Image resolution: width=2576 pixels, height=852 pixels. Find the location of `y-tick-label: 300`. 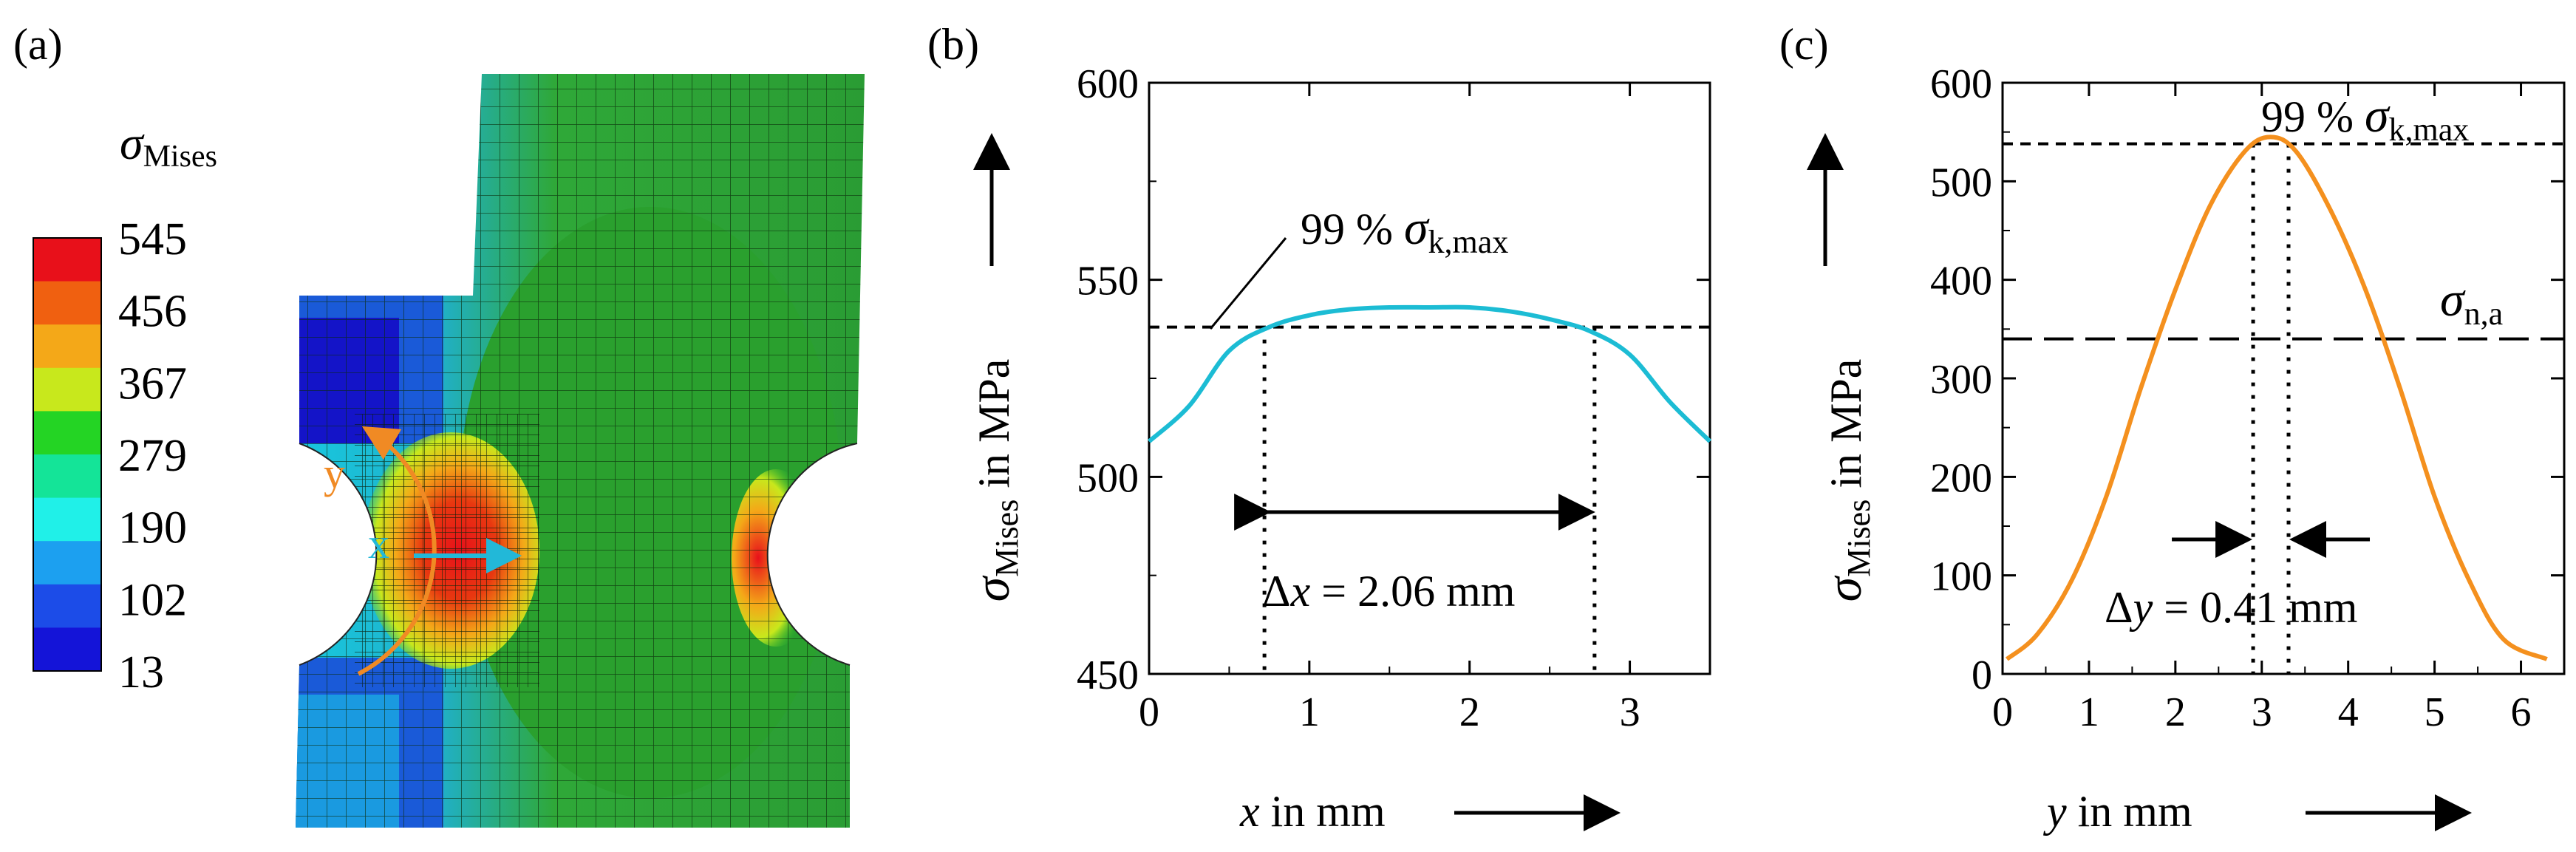

y-tick-label: 300 is located at coordinates (1961, 380).